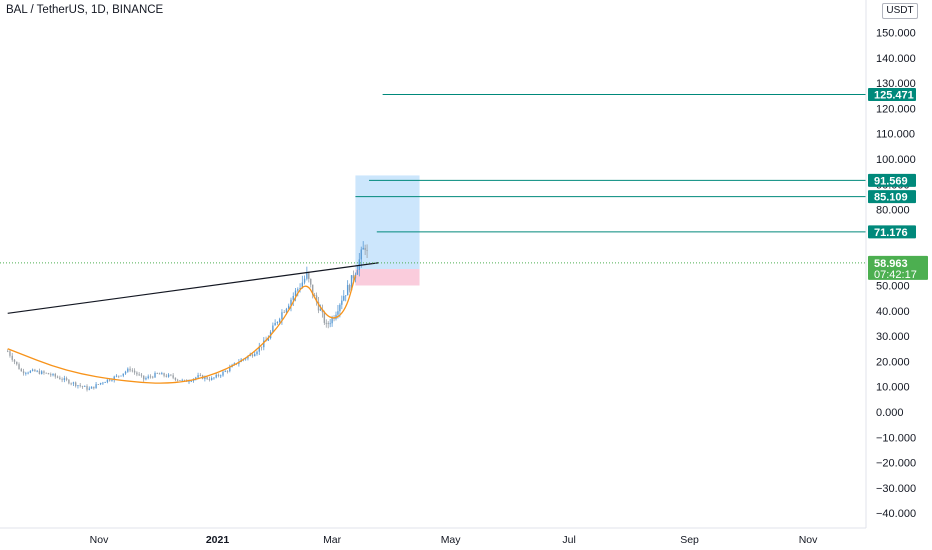  I want to click on price-tick-label: 150.000, so click(896, 34).